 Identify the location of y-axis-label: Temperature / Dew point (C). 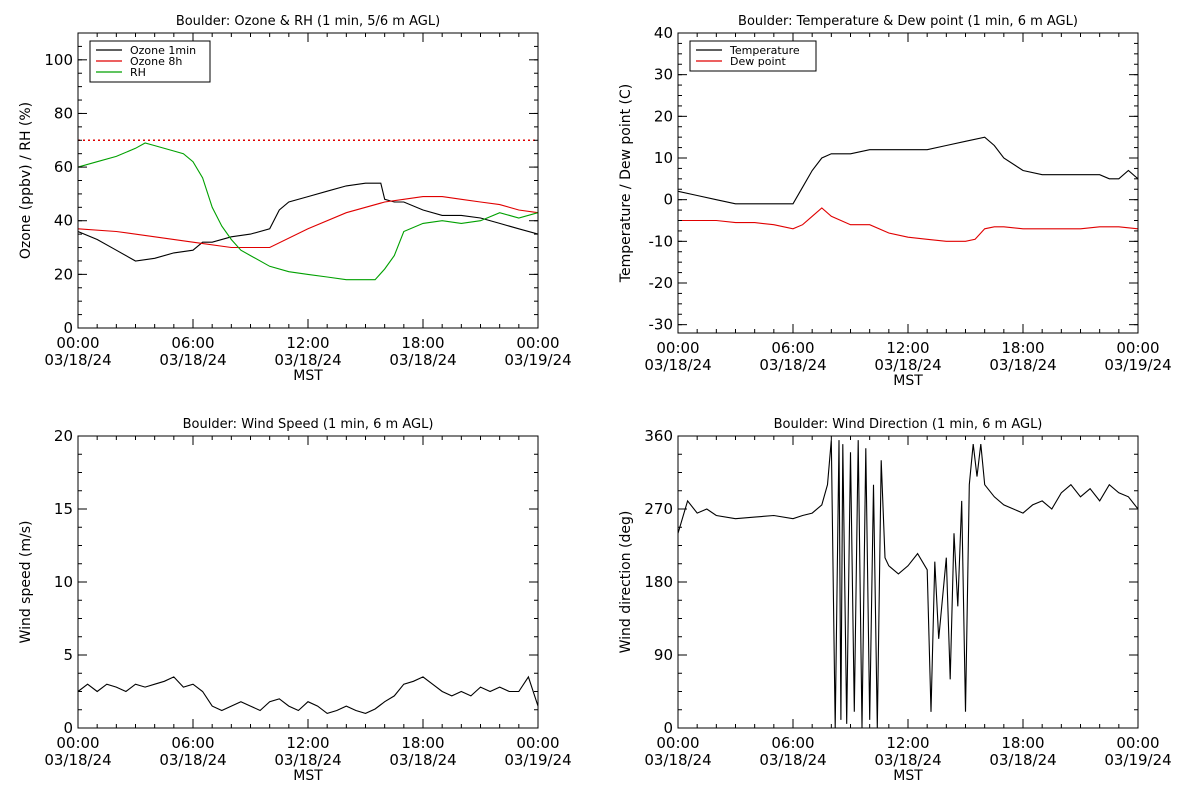
(626, 183).